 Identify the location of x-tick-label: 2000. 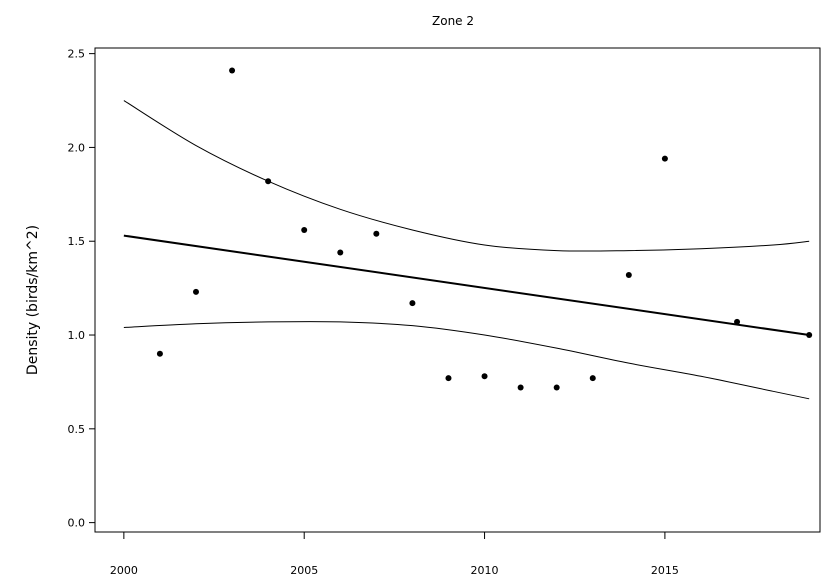
(124, 570).